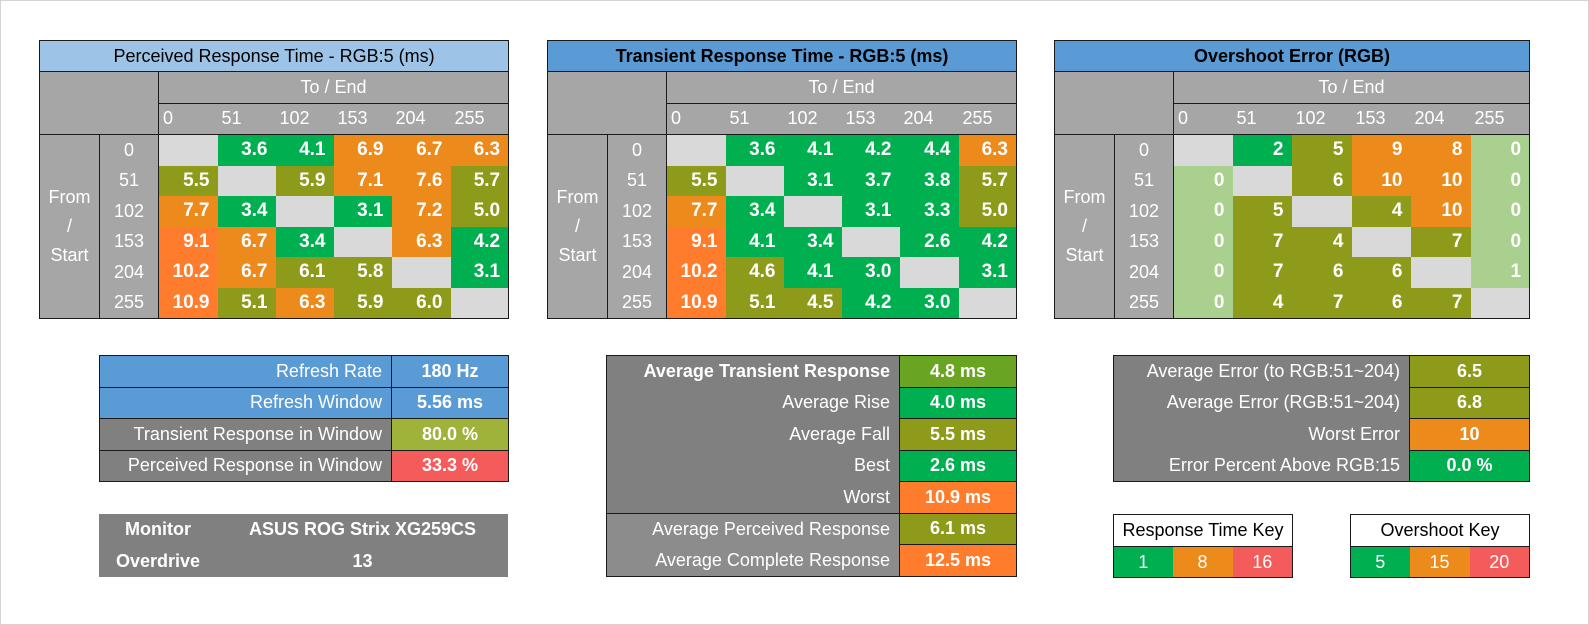 This screenshot has width=1589, height=625. What do you see at coordinates (811, 402) in the screenshot?
I see `stat-row: Average Rise 4.0 ms` at bounding box center [811, 402].